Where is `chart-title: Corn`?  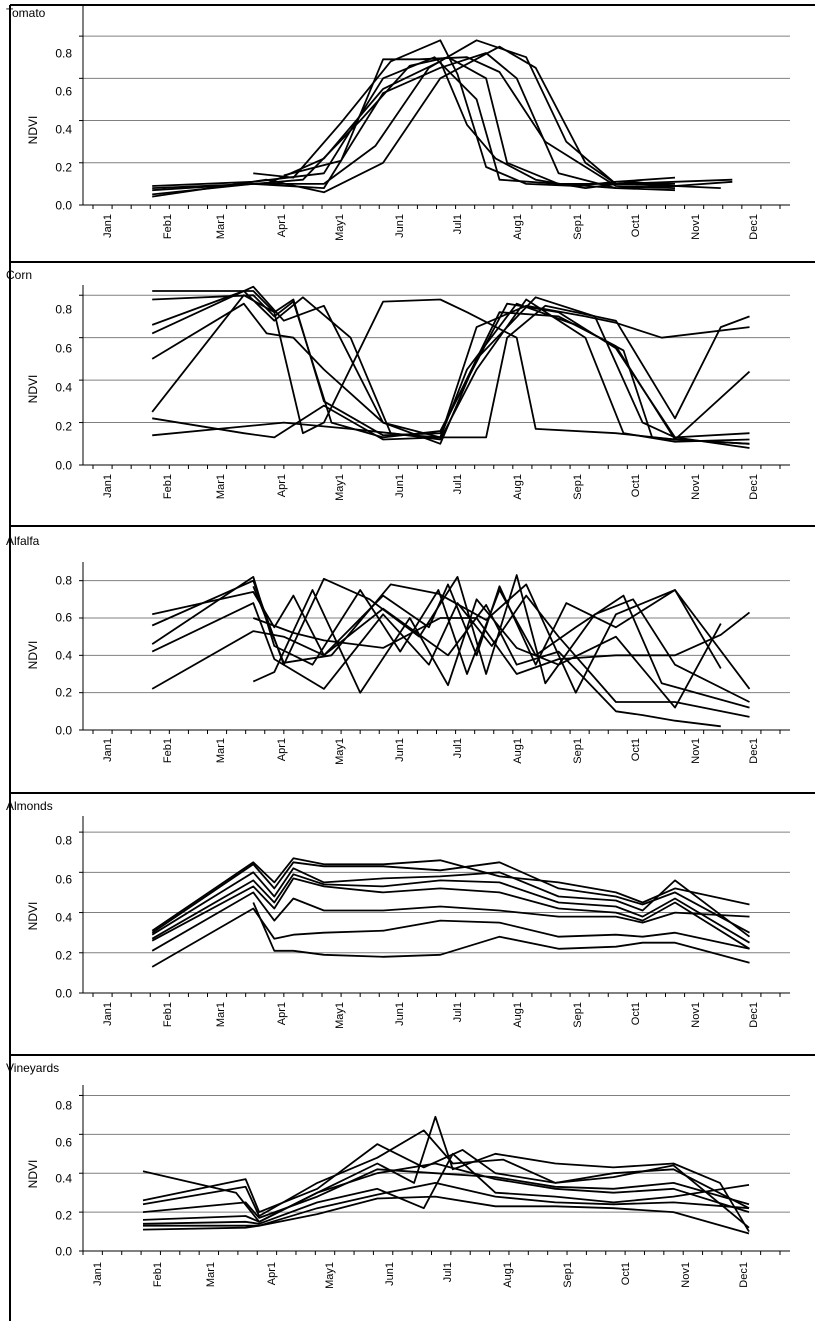 chart-title: Corn is located at coordinates (19, 275).